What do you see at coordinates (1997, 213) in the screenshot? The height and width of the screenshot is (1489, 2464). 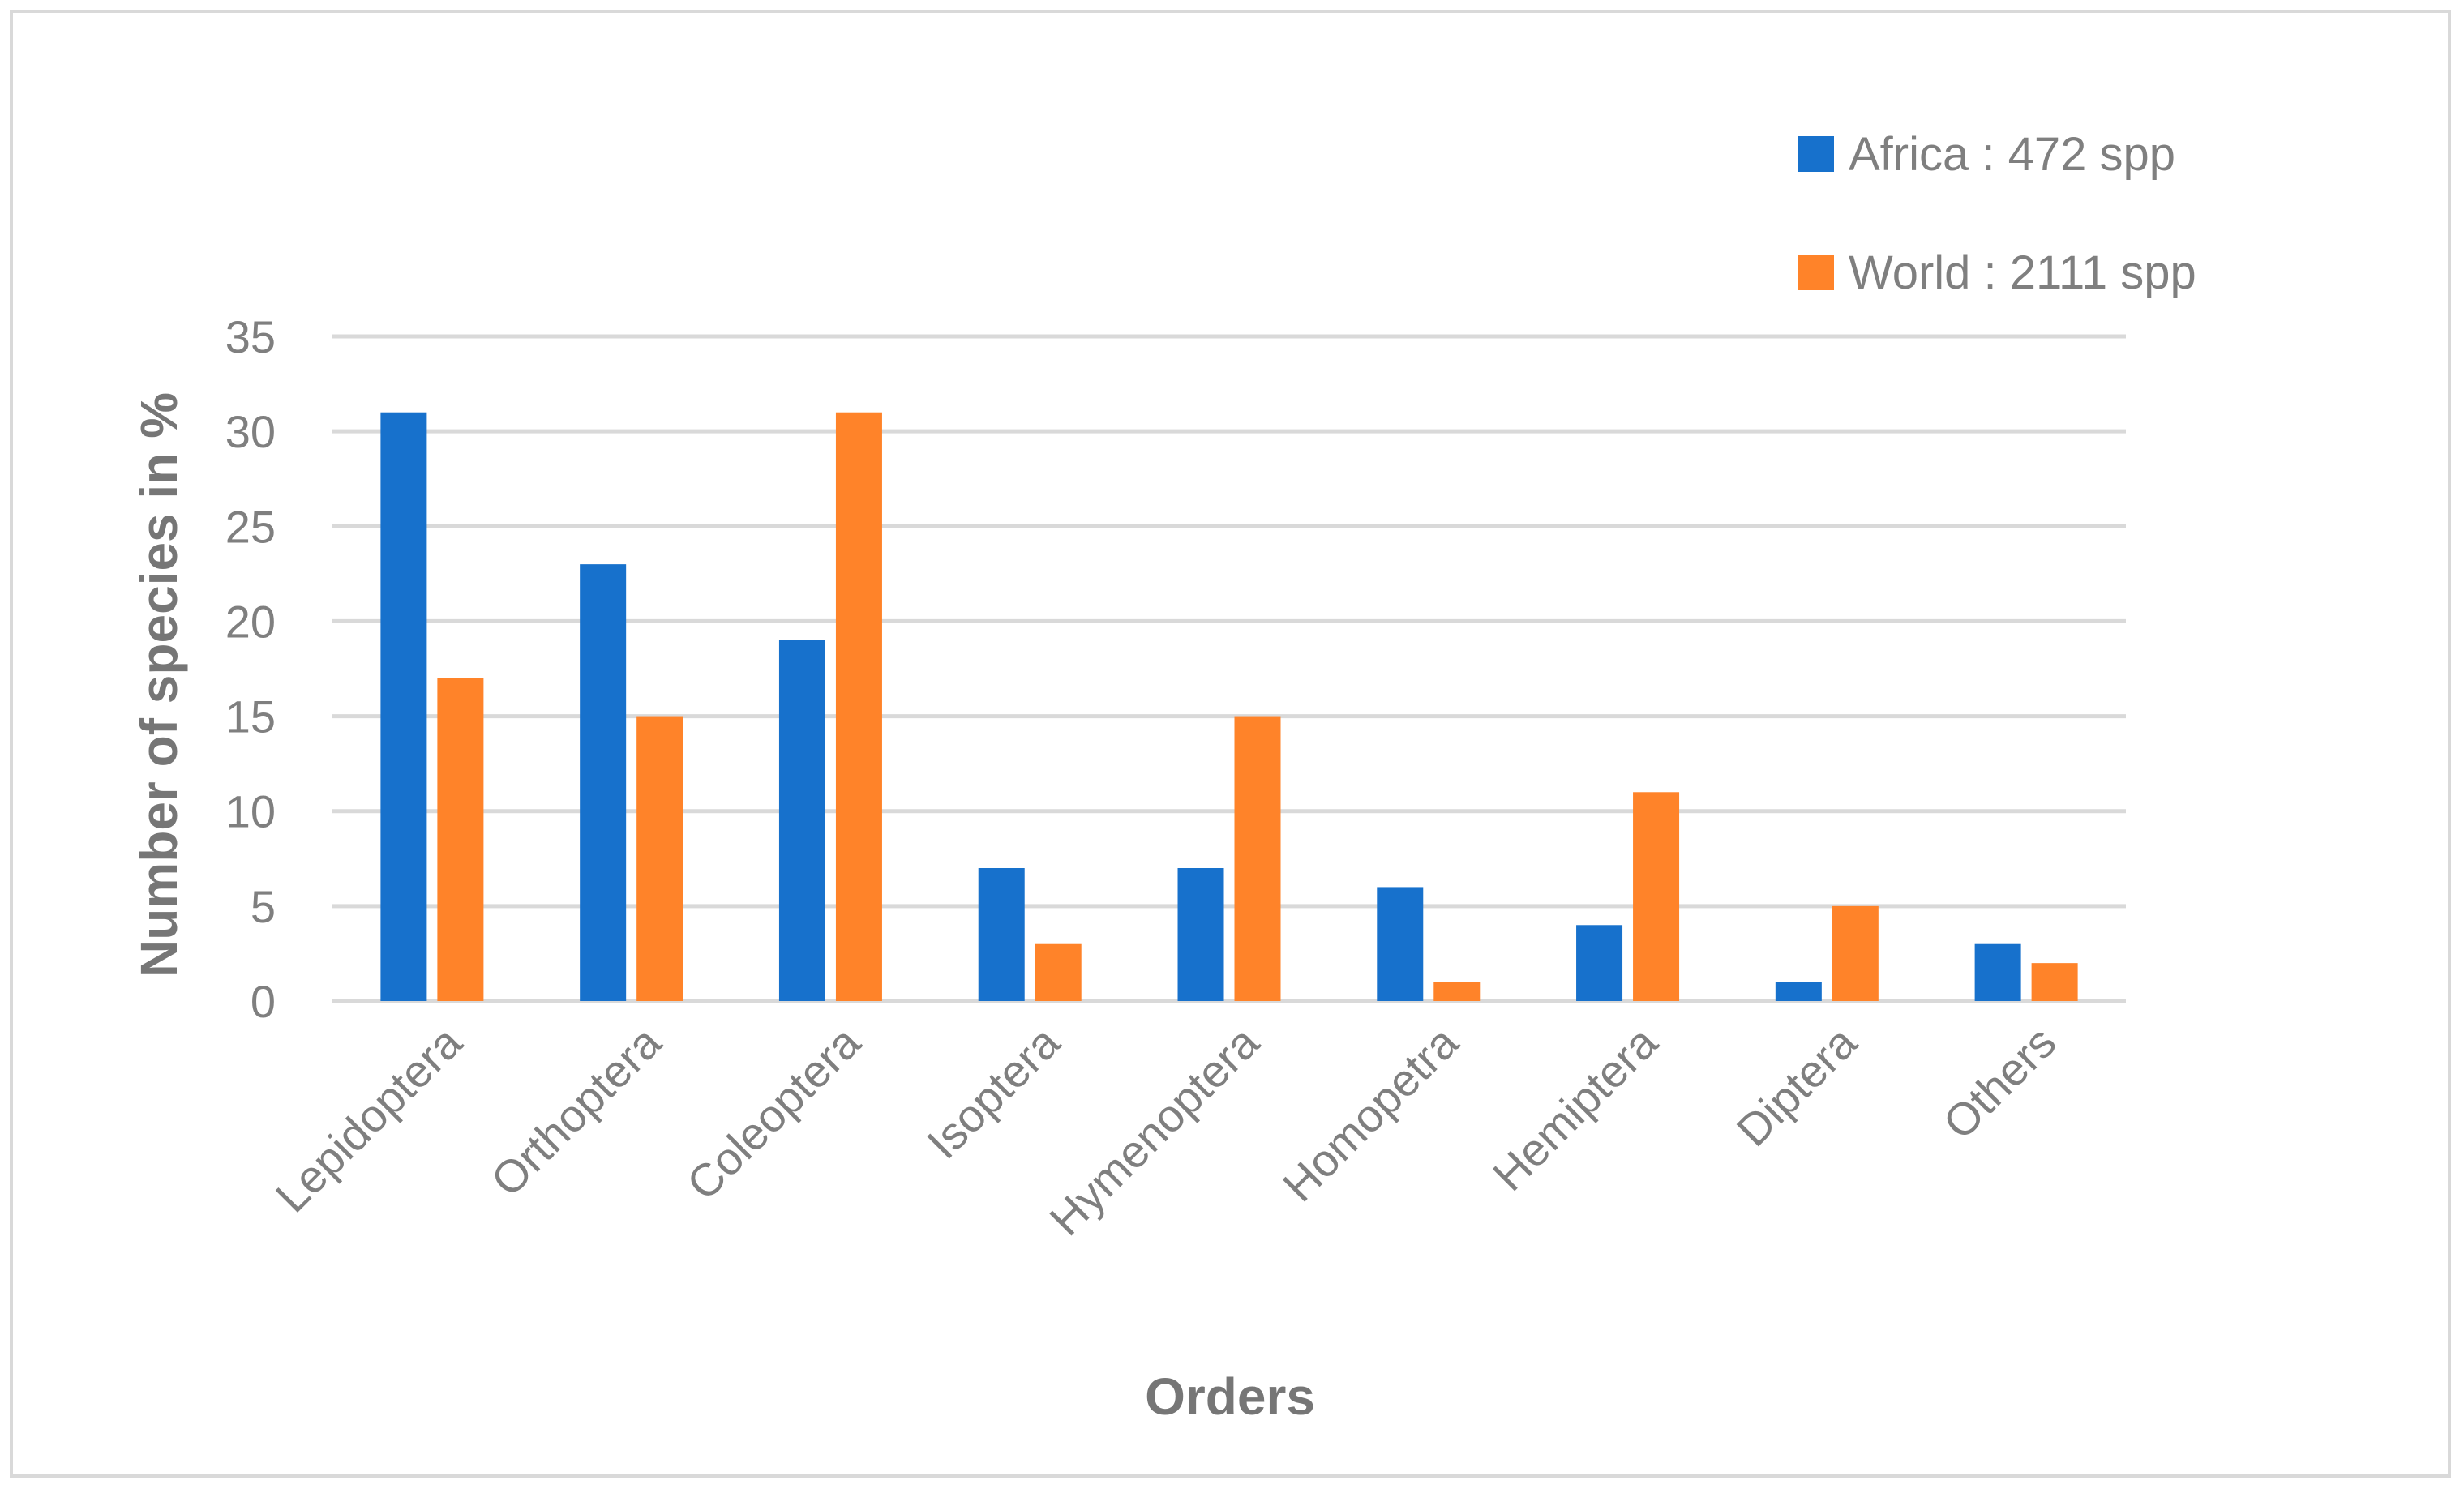 I see `legend: Africa : 472 spp World : 2111 spp` at bounding box center [1997, 213].